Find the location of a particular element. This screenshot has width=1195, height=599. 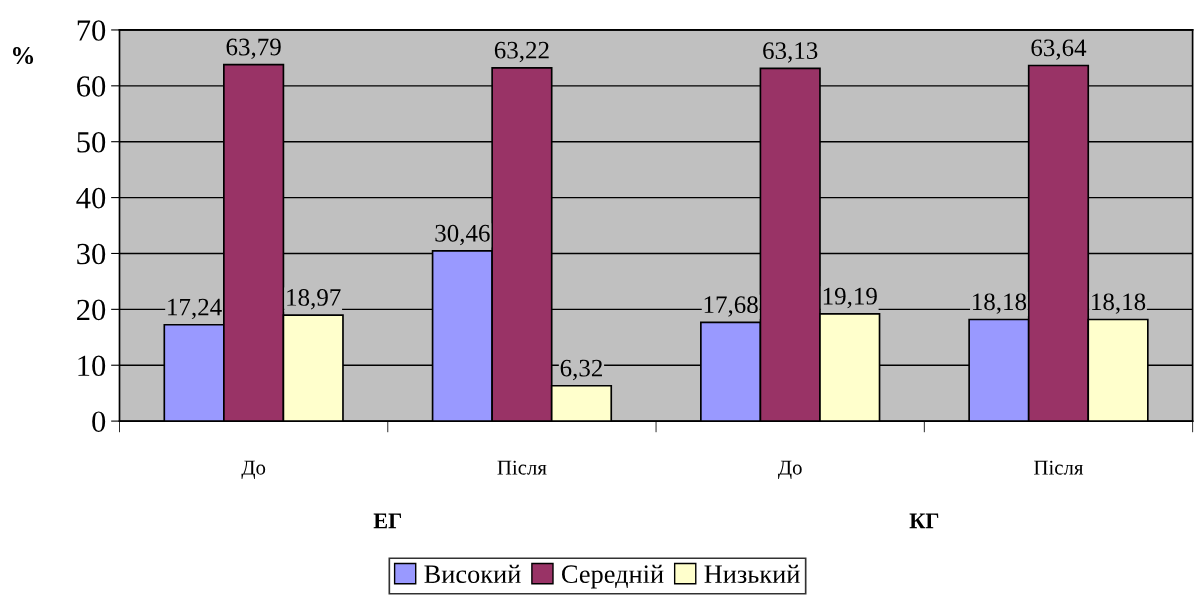

data-label: 18,97 is located at coordinates (314, 299).